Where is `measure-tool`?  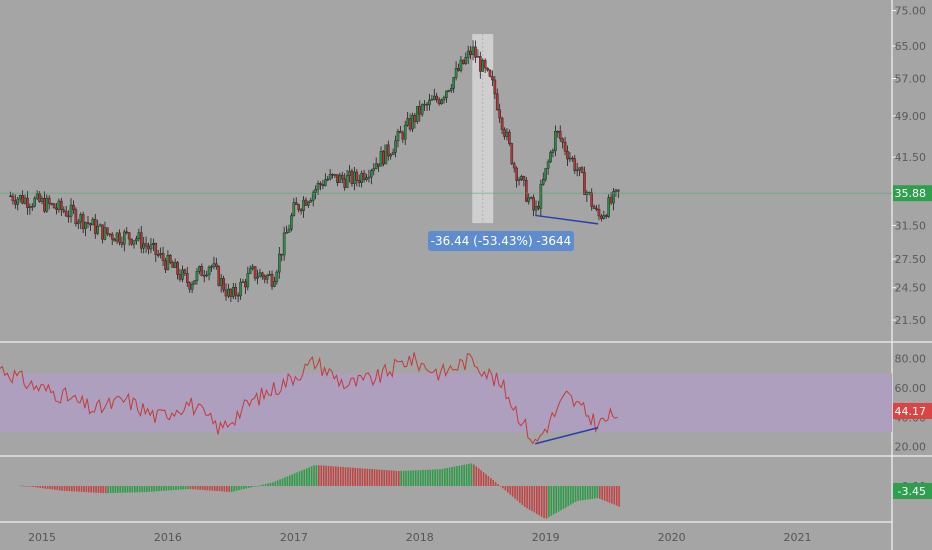
measure-tool is located at coordinates (483, 129).